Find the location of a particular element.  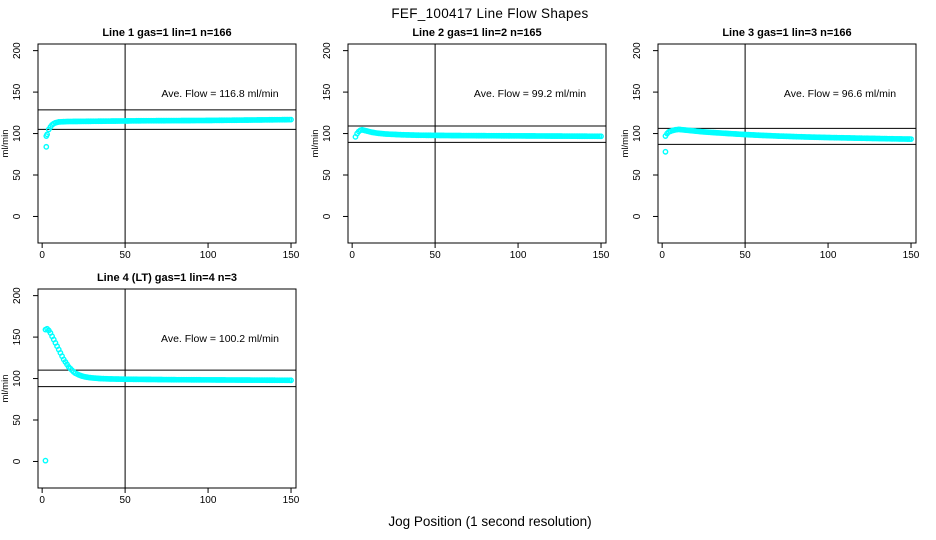

average-flow-annotation: Ave. Flow = 116.8 ml/min is located at coordinates (219, 94).